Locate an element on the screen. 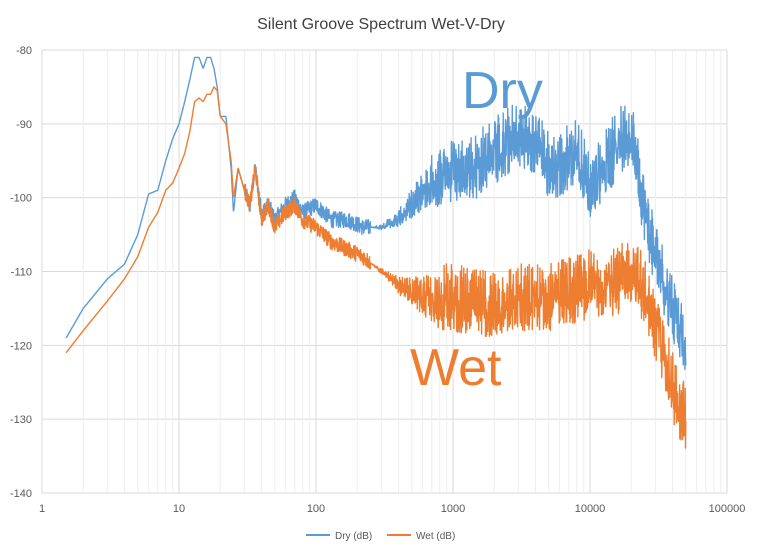 The height and width of the screenshot is (556, 762). x-tick-label: 1000 is located at coordinates (453, 509).